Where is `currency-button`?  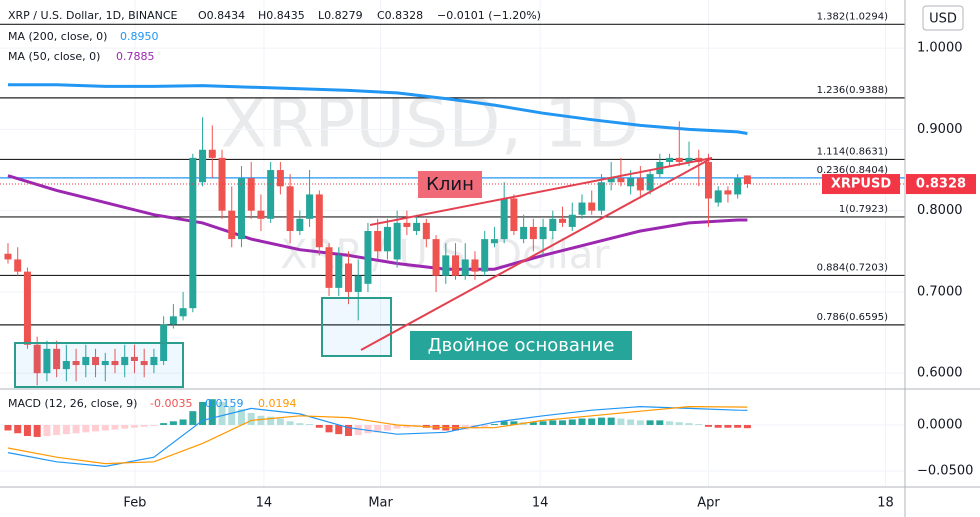 currency-button is located at coordinates (943, 18).